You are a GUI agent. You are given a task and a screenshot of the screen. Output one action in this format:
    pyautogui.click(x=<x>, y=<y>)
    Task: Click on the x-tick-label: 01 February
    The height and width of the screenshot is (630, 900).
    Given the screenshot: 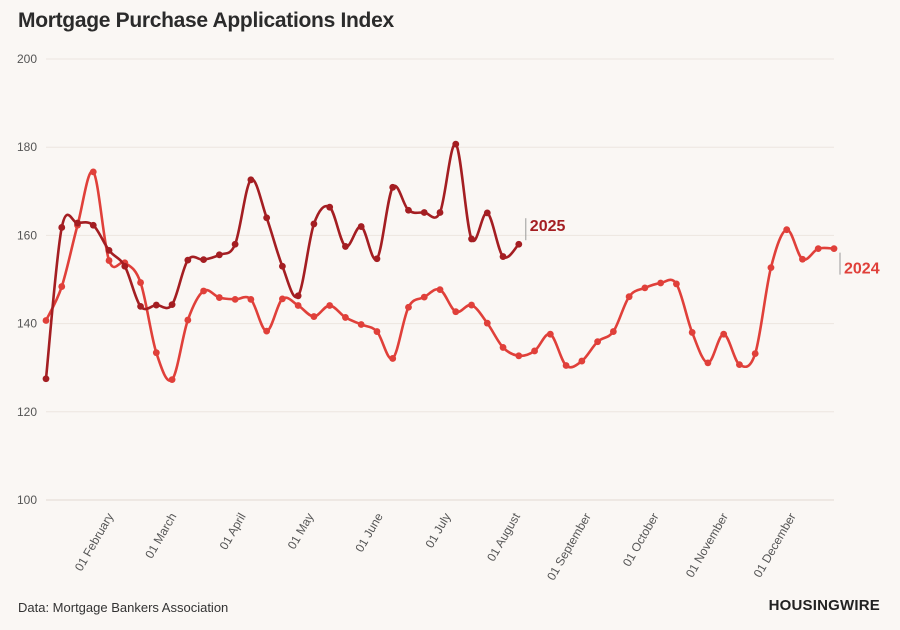 What is the action you would take?
    pyautogui.click(x=94, y=542)
    